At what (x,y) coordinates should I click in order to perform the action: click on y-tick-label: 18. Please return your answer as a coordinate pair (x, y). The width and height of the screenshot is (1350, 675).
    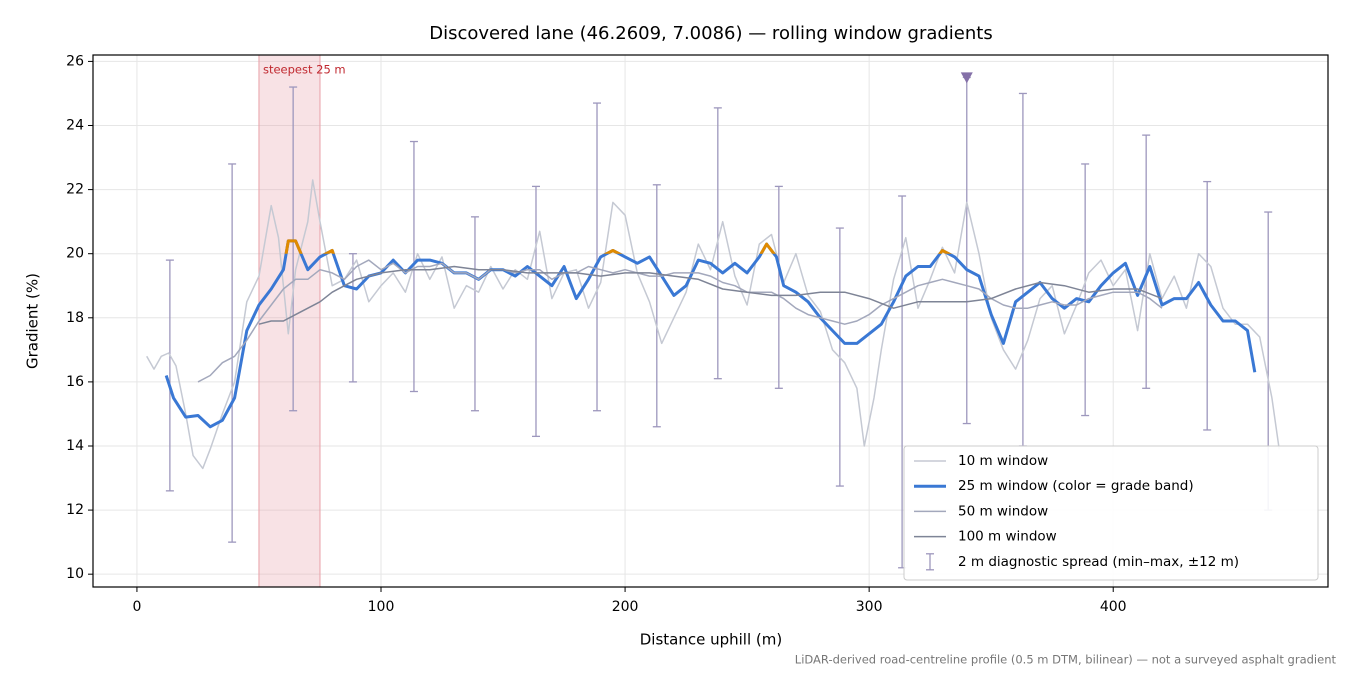
    Looking at the image, I should click on (75, 318).